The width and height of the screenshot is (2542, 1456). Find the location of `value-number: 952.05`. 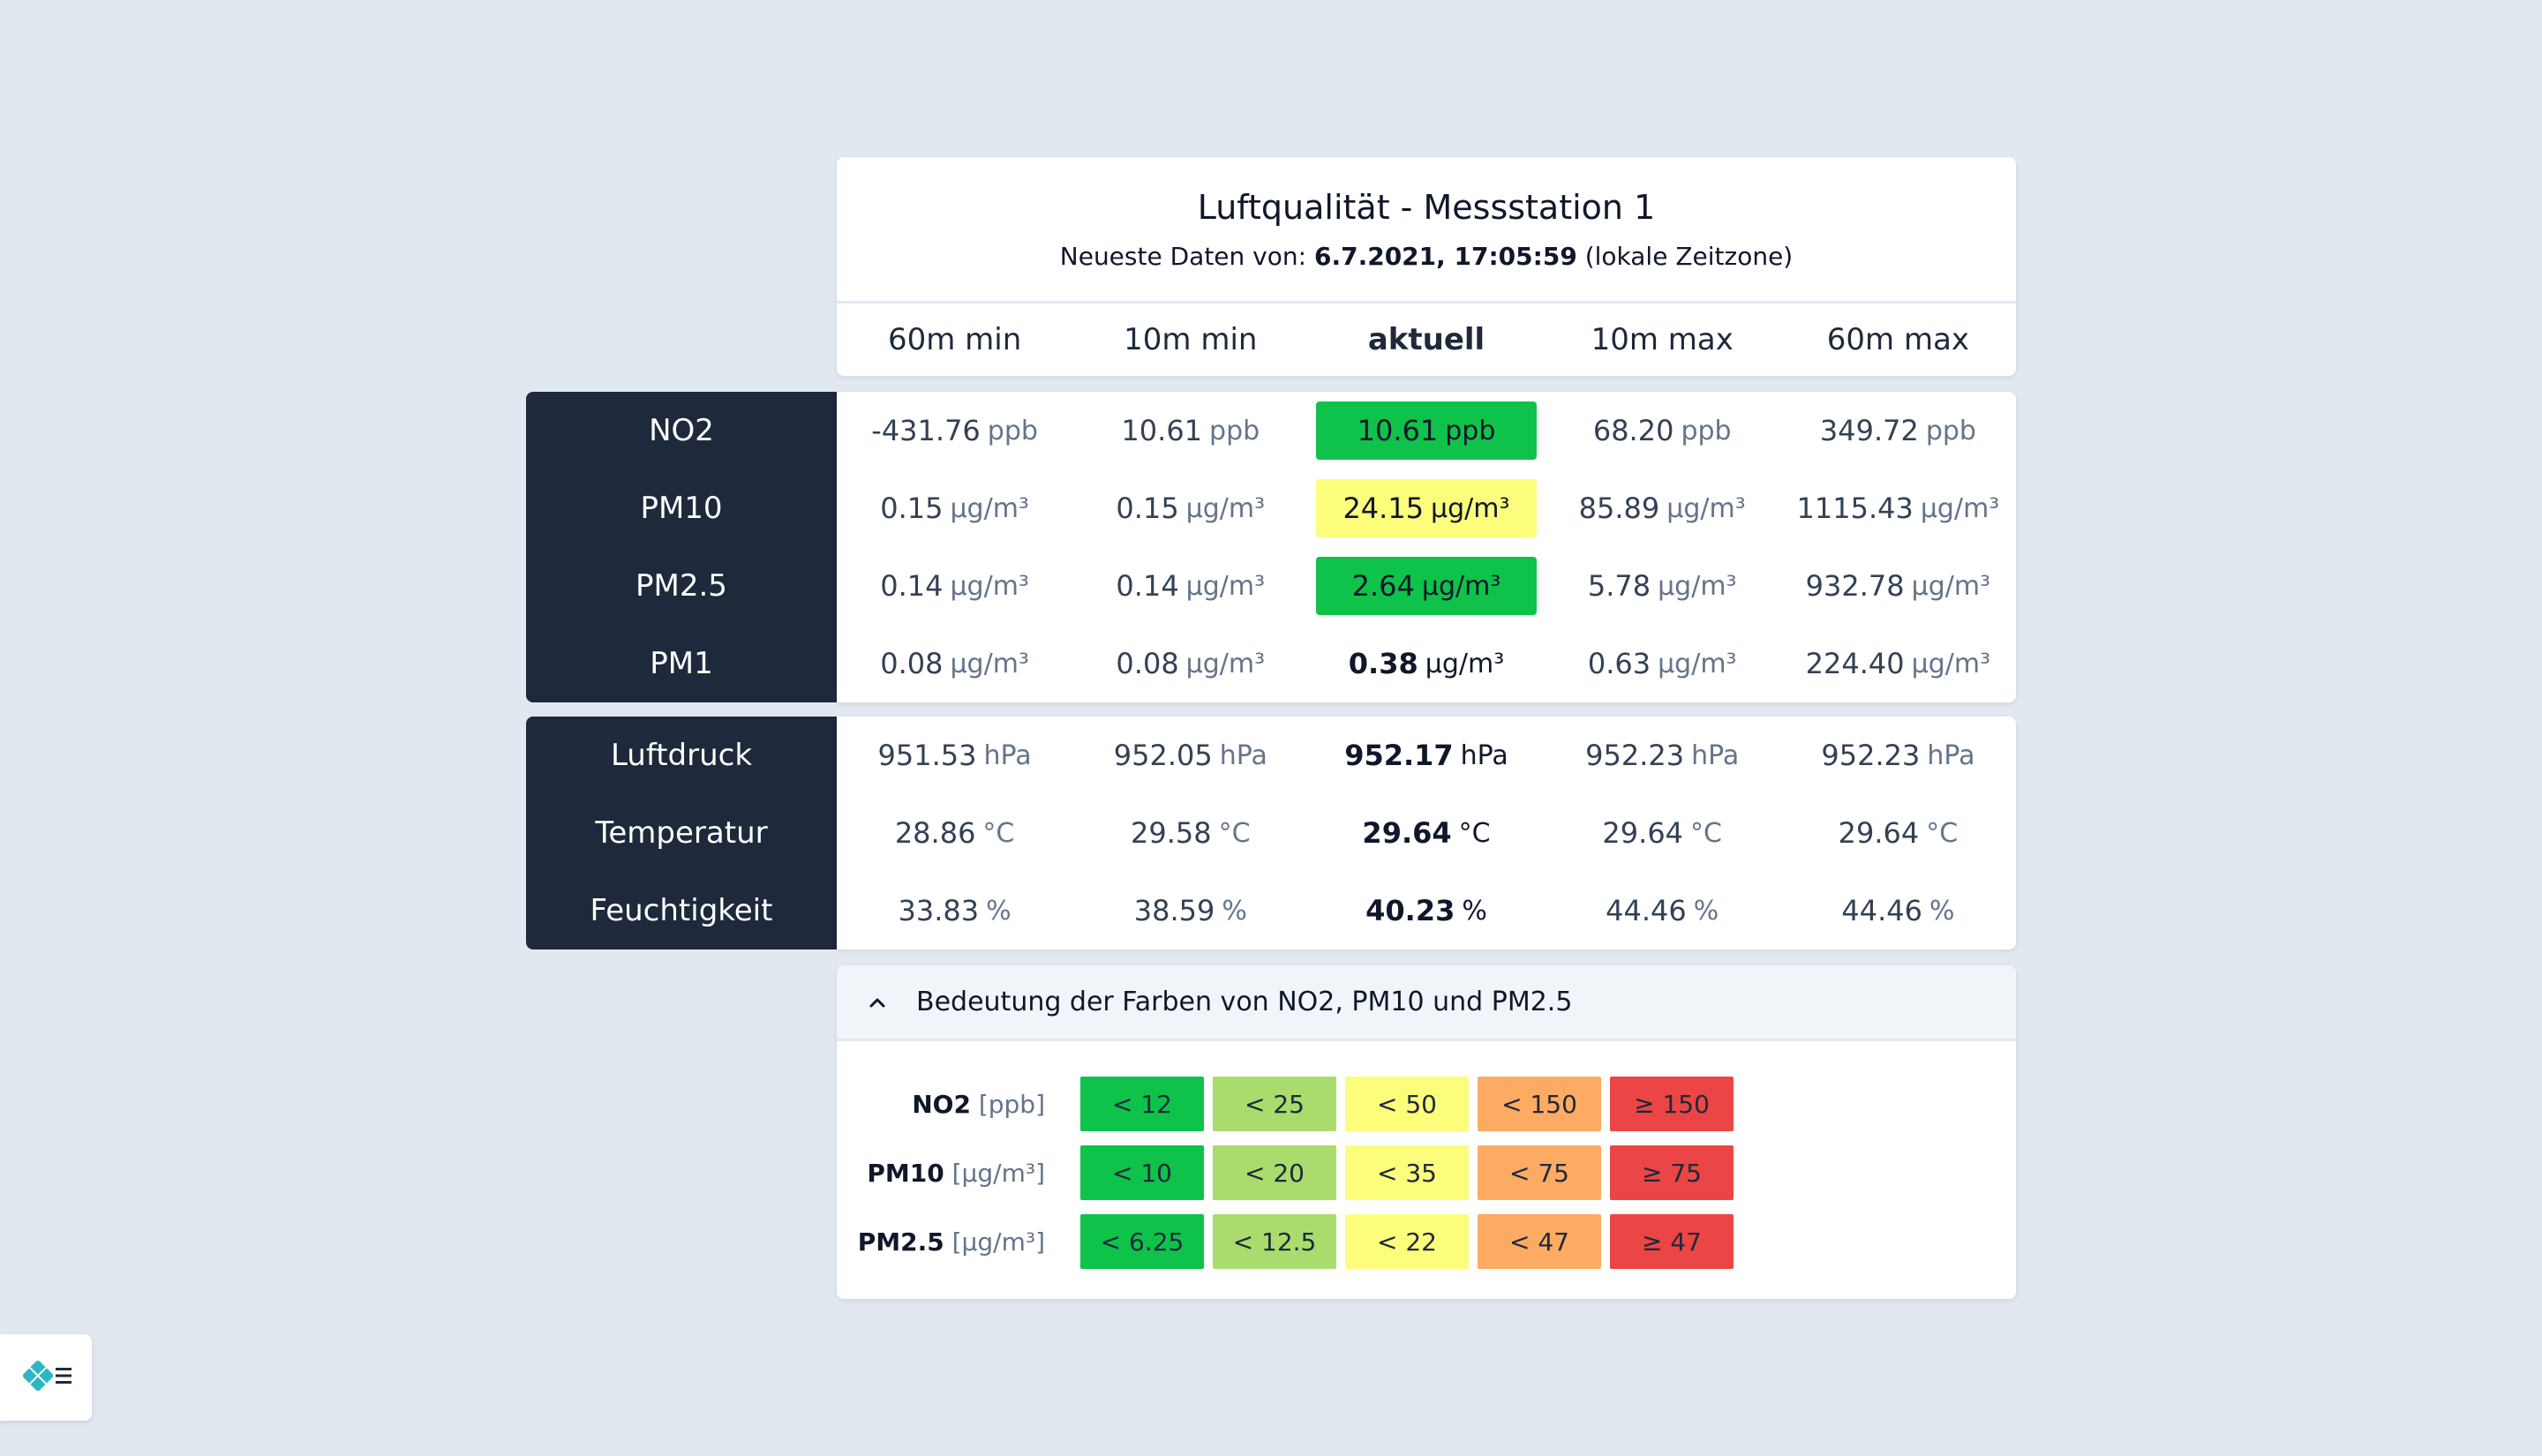

value-number: 952.05 is located at coordinates (1163, 755).